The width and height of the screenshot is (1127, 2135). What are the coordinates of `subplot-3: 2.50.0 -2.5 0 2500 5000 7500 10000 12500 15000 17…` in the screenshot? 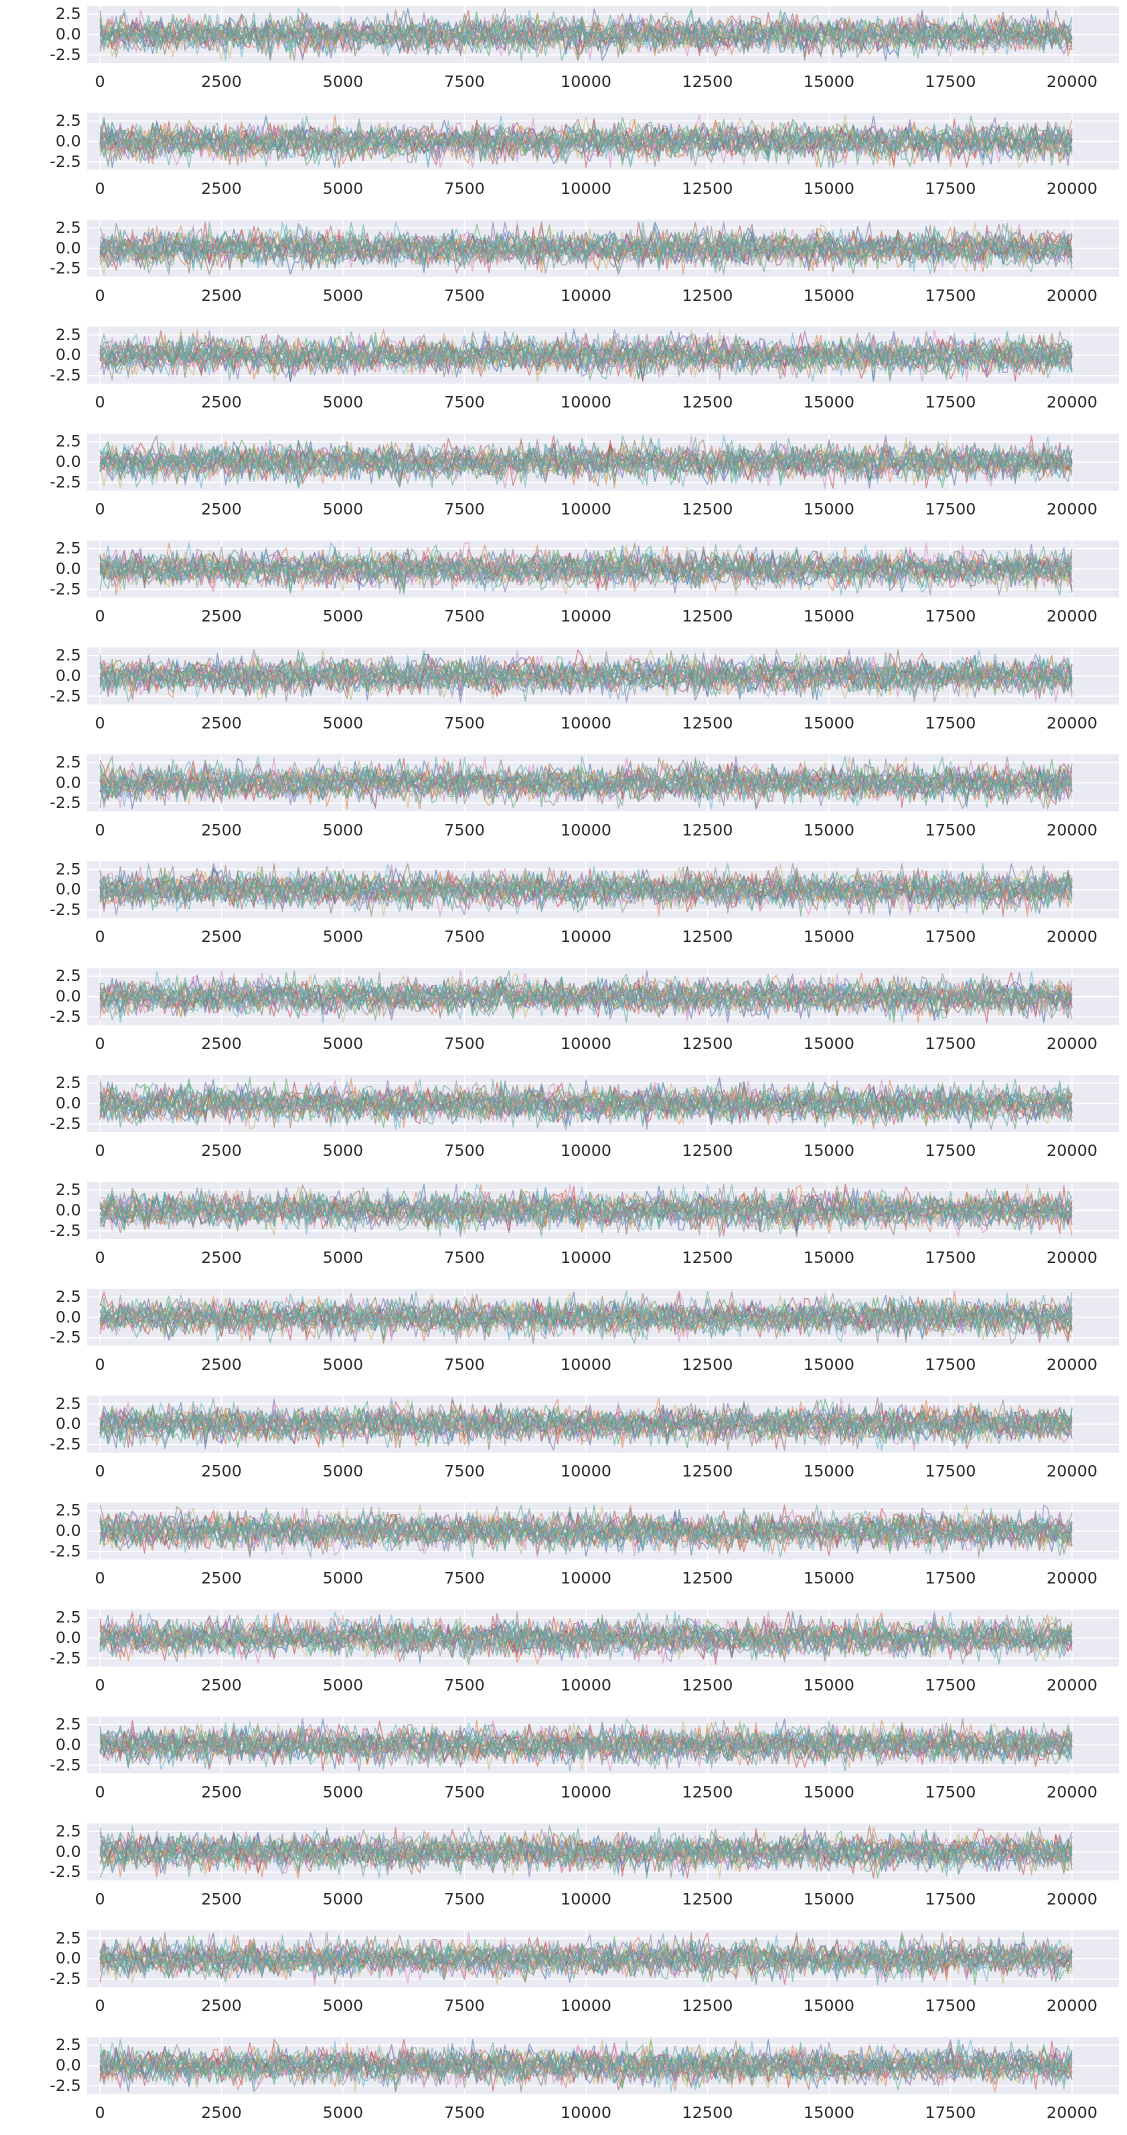 It's located at (584, 261).